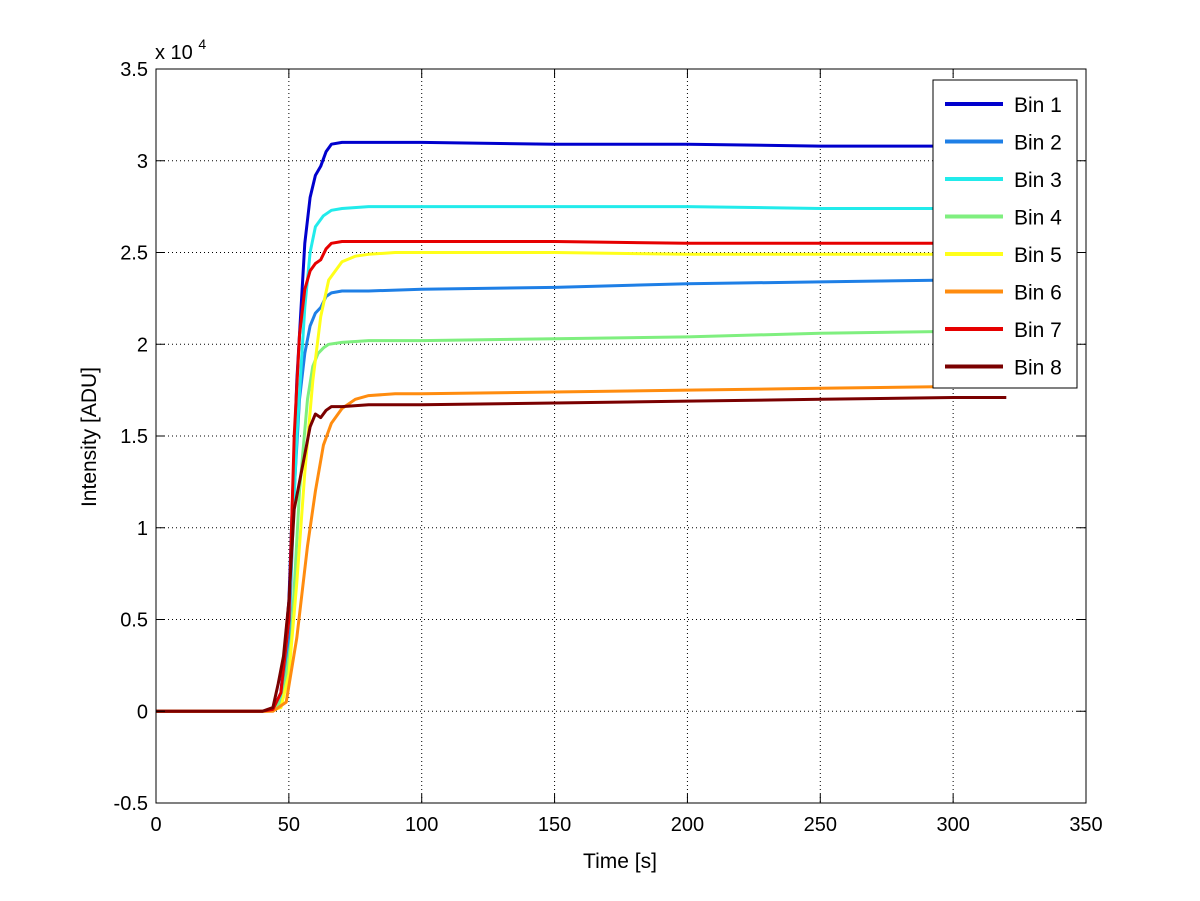  Describe the element at coordinates (134, 437) in the screenshot. I see `y-tick-label: 1.5` at that location.